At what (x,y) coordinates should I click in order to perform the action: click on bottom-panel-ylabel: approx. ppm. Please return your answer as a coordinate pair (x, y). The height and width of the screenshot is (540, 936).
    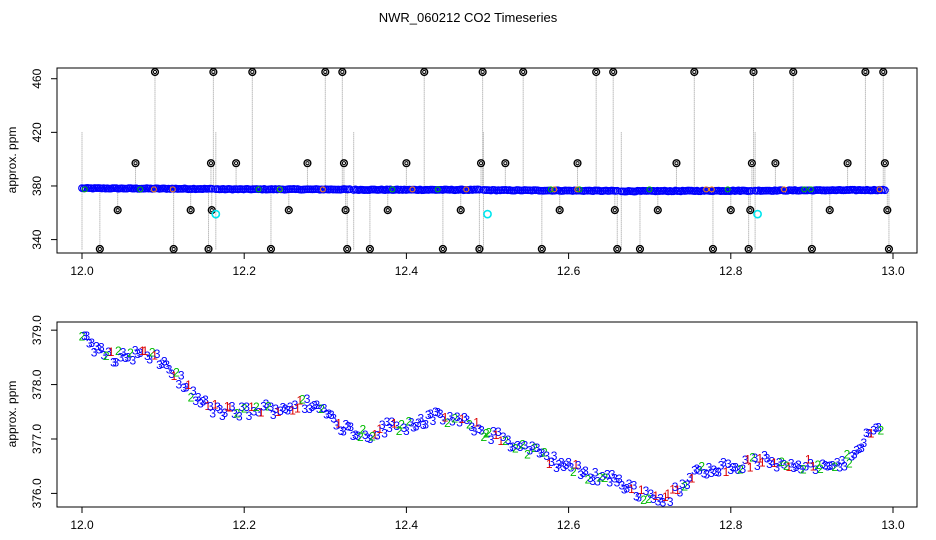
    Looking at the image, I should click on (12, 414).